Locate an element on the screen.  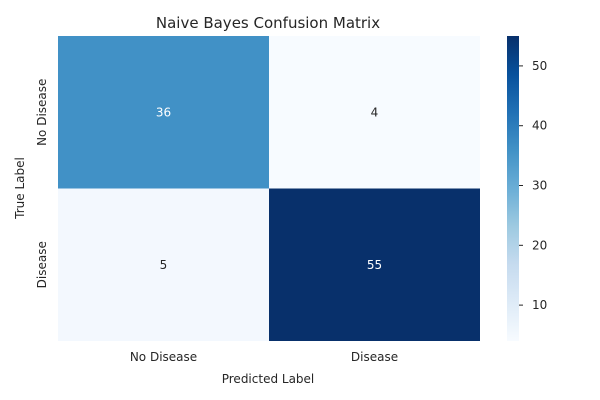
heatmap-cell-value: 4 is located at coordinates (375, 112).